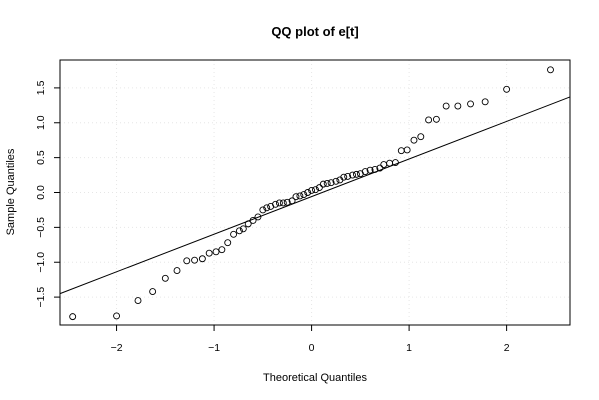  I want to click on y-tick-label: 1.5, so click(41, 87).